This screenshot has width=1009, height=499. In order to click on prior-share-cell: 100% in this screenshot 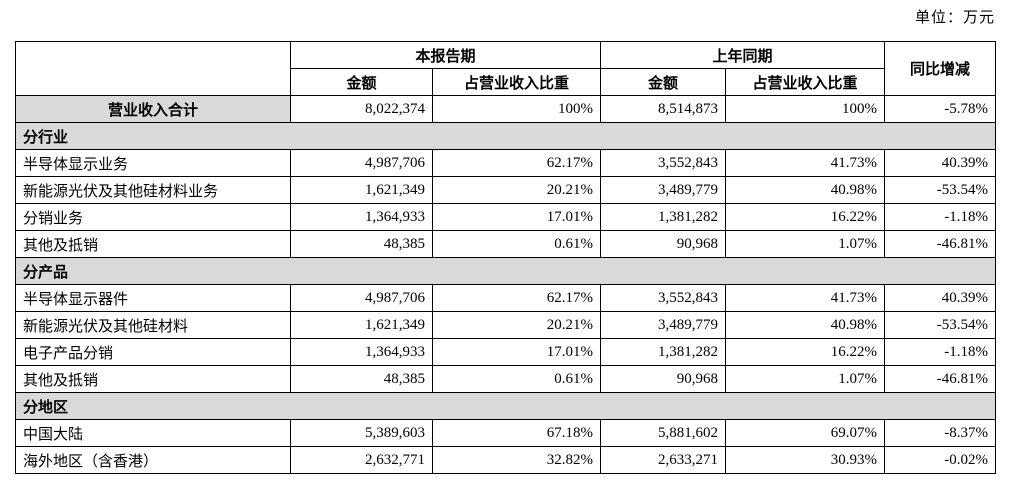, I will do `click(805, 109)`.